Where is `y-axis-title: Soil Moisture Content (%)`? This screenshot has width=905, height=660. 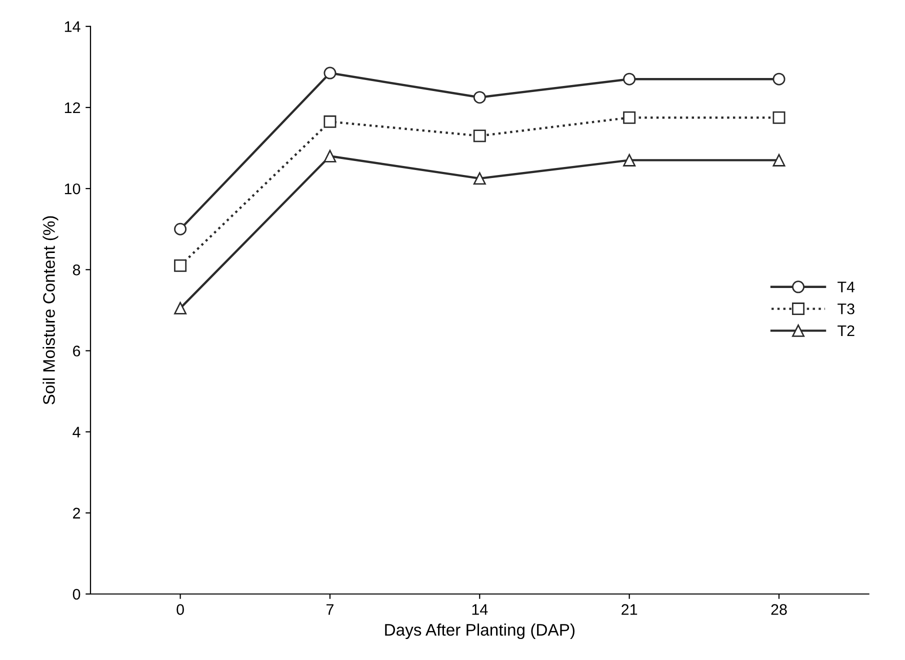
y-axis-title: Soil Moisture Content (%) is located at coordinates (50, 310).